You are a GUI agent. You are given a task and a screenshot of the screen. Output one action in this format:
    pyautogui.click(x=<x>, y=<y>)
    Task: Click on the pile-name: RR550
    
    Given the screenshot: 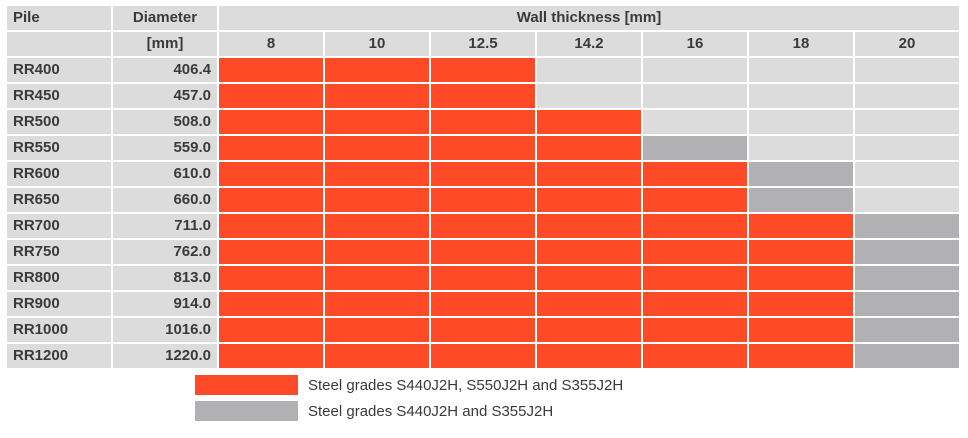 What is the action you would take?
    pyautogui.click(x=59, y=148)
    